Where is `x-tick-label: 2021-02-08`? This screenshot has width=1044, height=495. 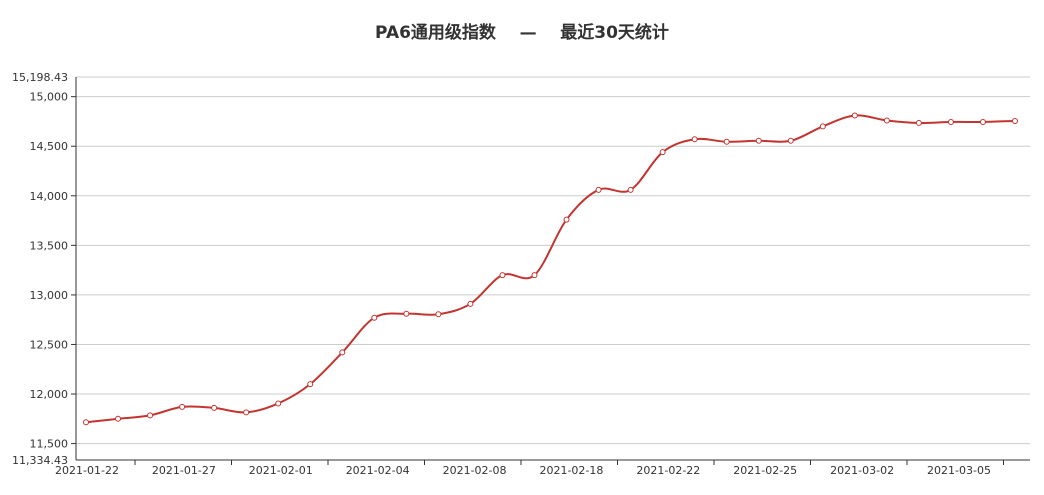
x-tick-label: 2021-02-08 is located at coordinates (475, 470).